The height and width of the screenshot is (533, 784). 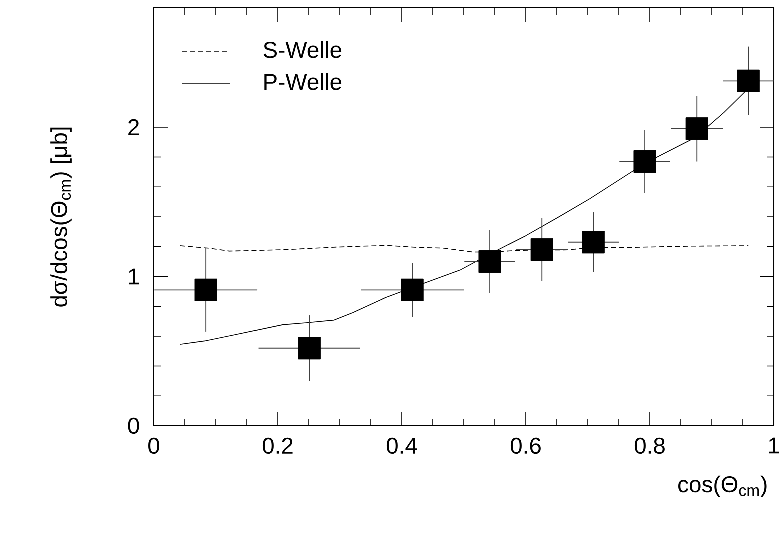 What do you see at coordinates (277, 446) in the screenshot?
I see `x-tick-label: 0.2` at bounding box center [277, 446].